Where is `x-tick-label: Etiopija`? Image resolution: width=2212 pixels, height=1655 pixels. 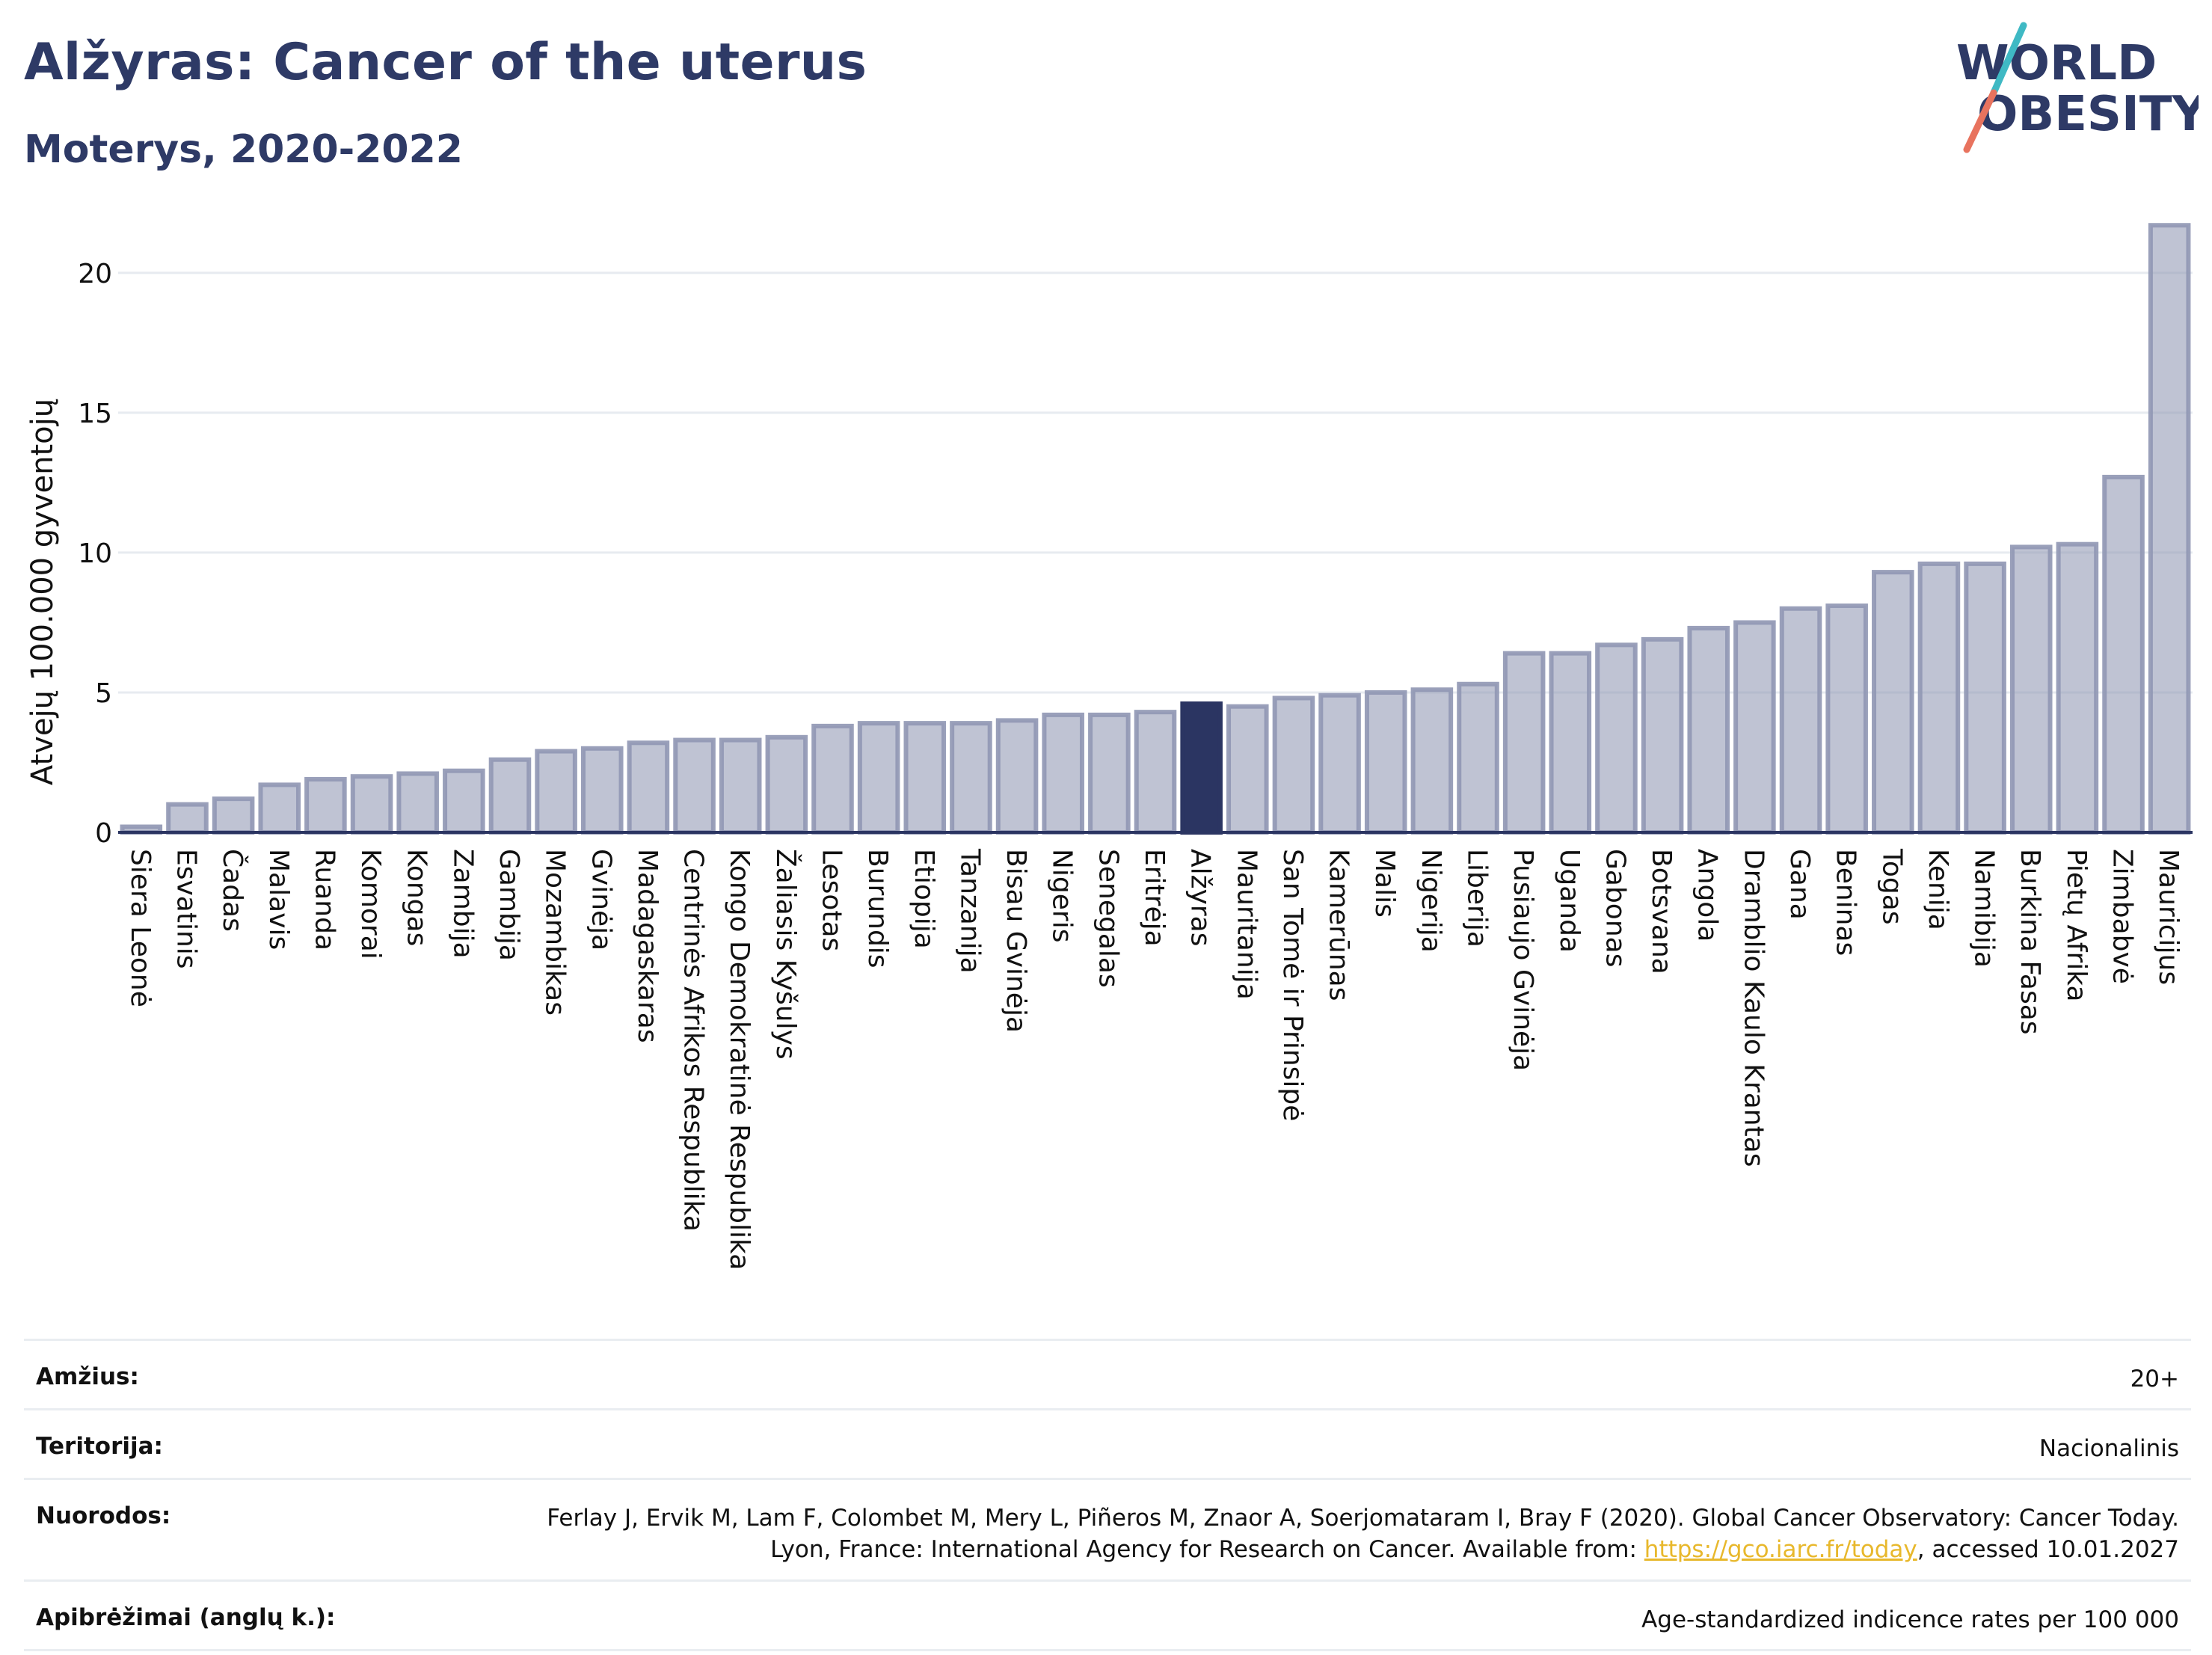 x-tick-label: Etiopija is located at coordinates (924, 899).